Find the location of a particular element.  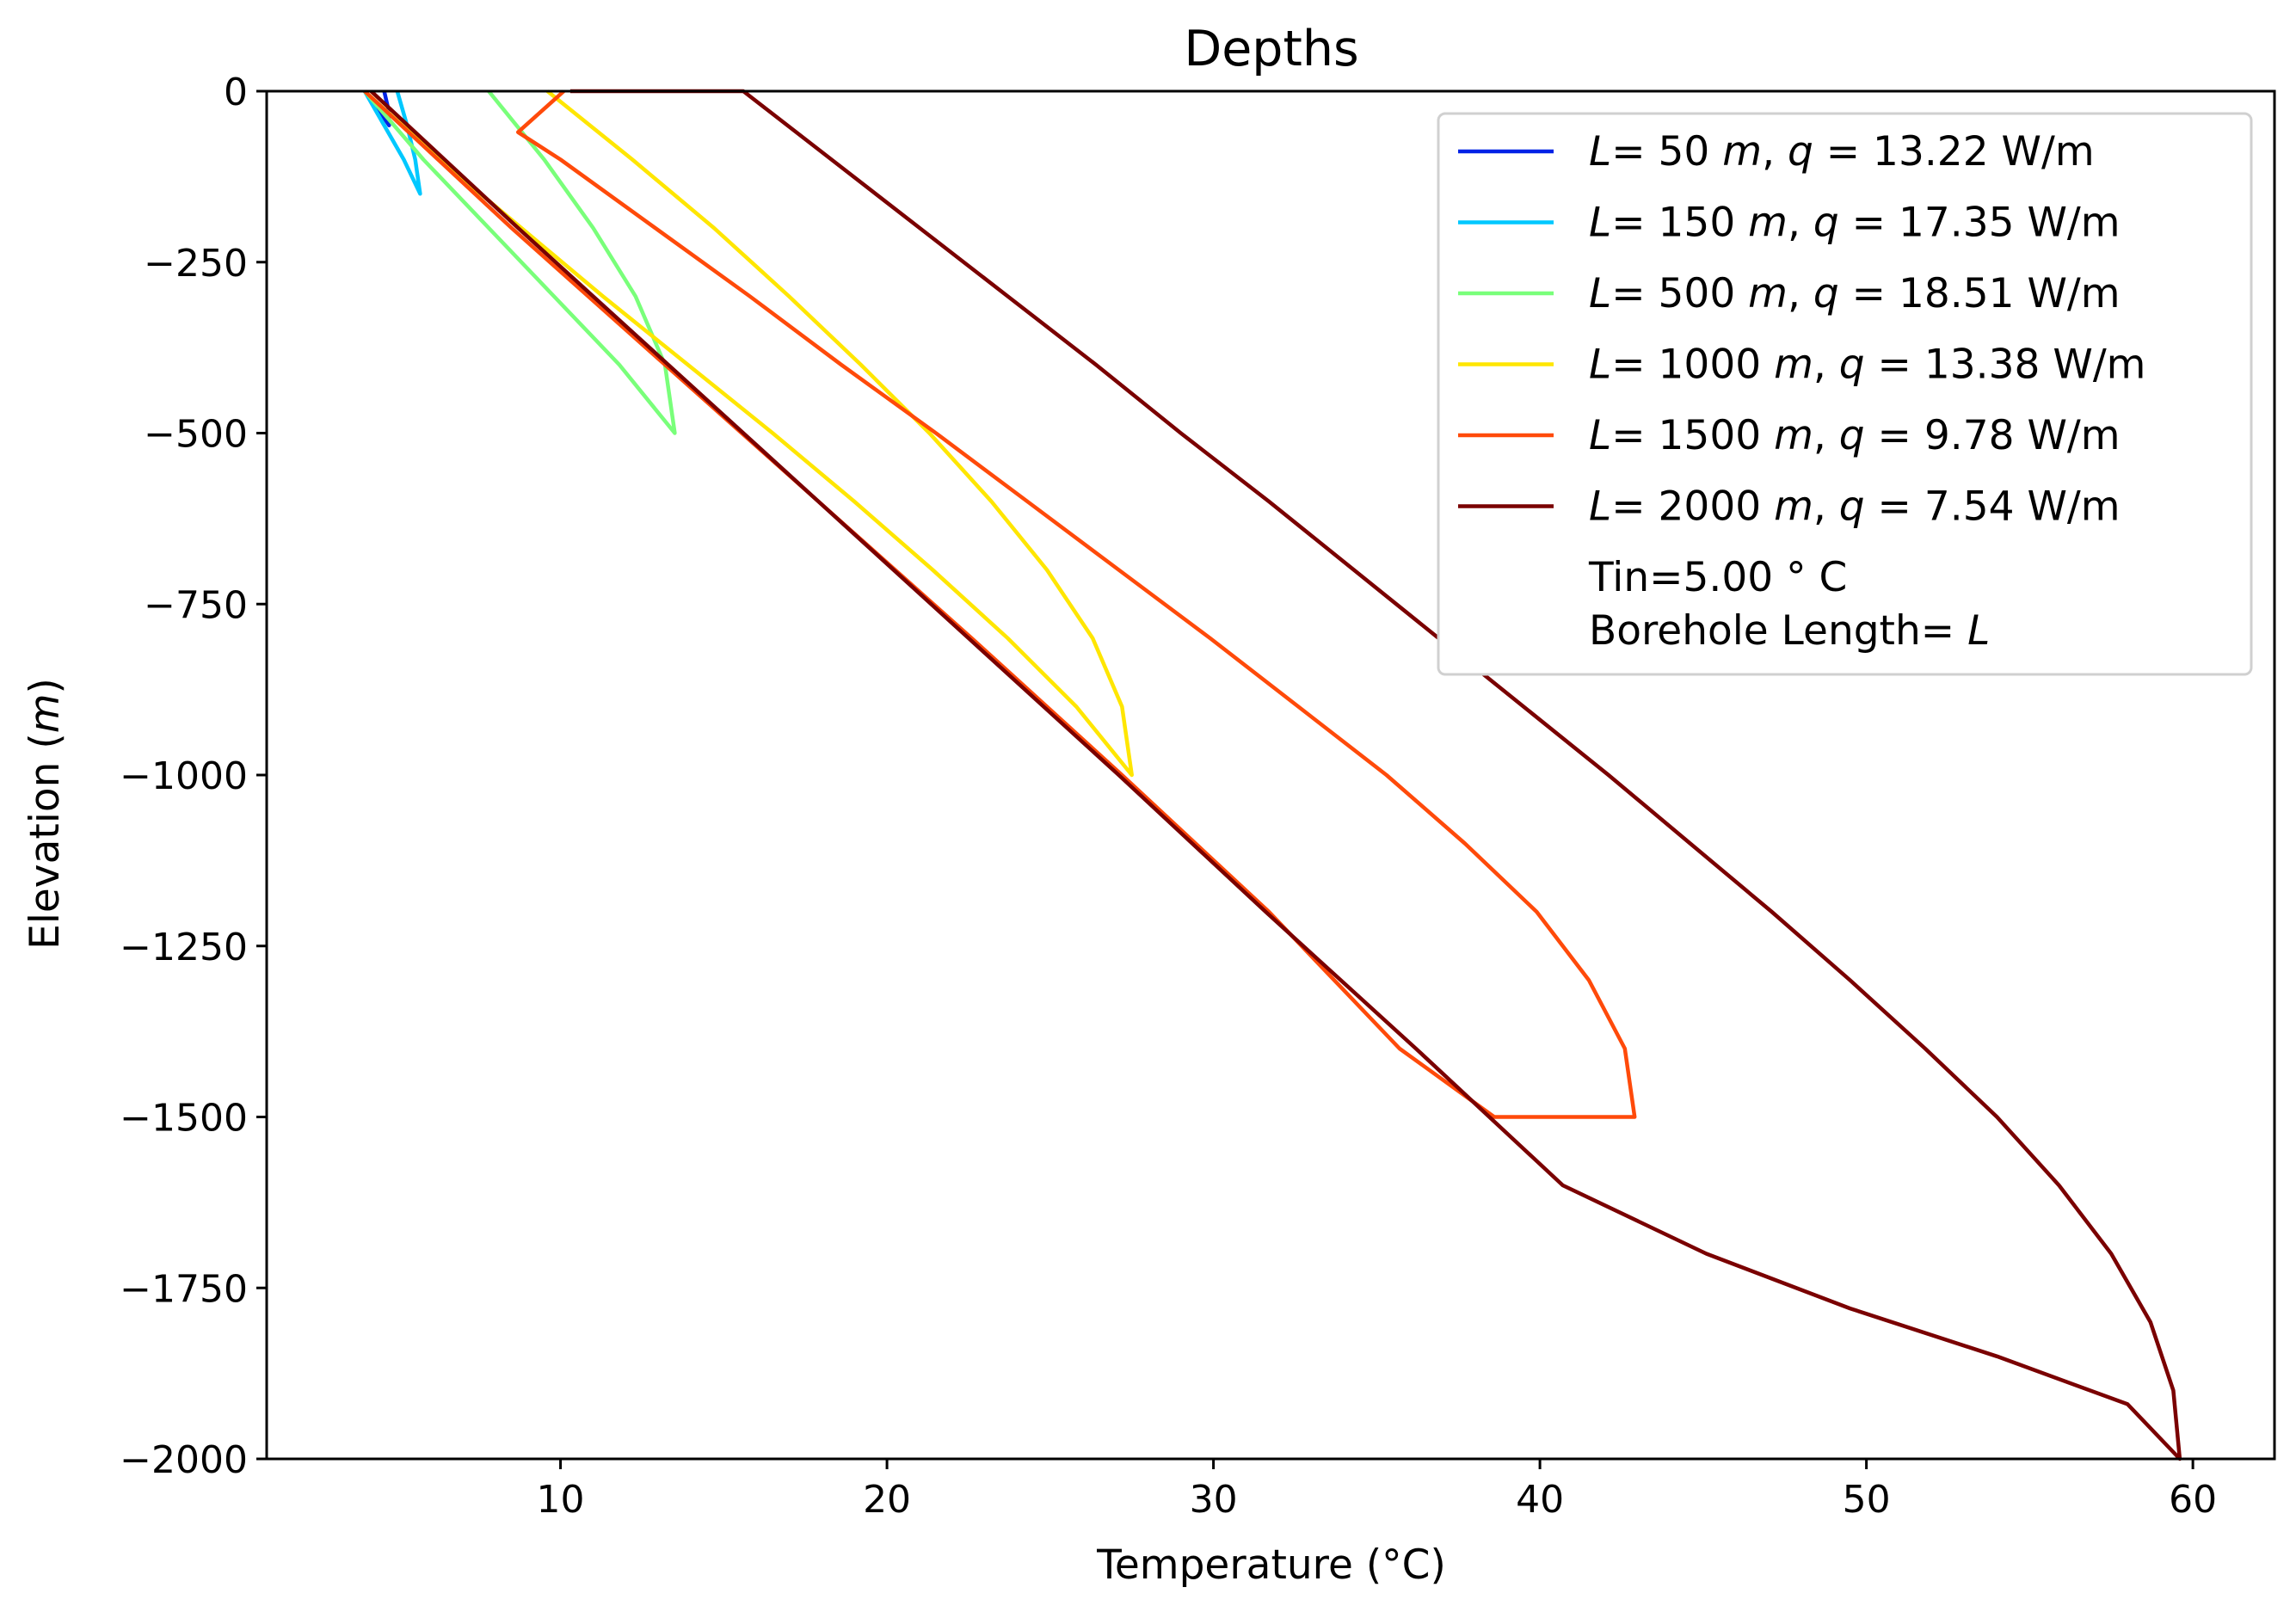

legend-label-1000: L= 1000 m, q = 13.38 W/m is located at coordinates (1867, 365).